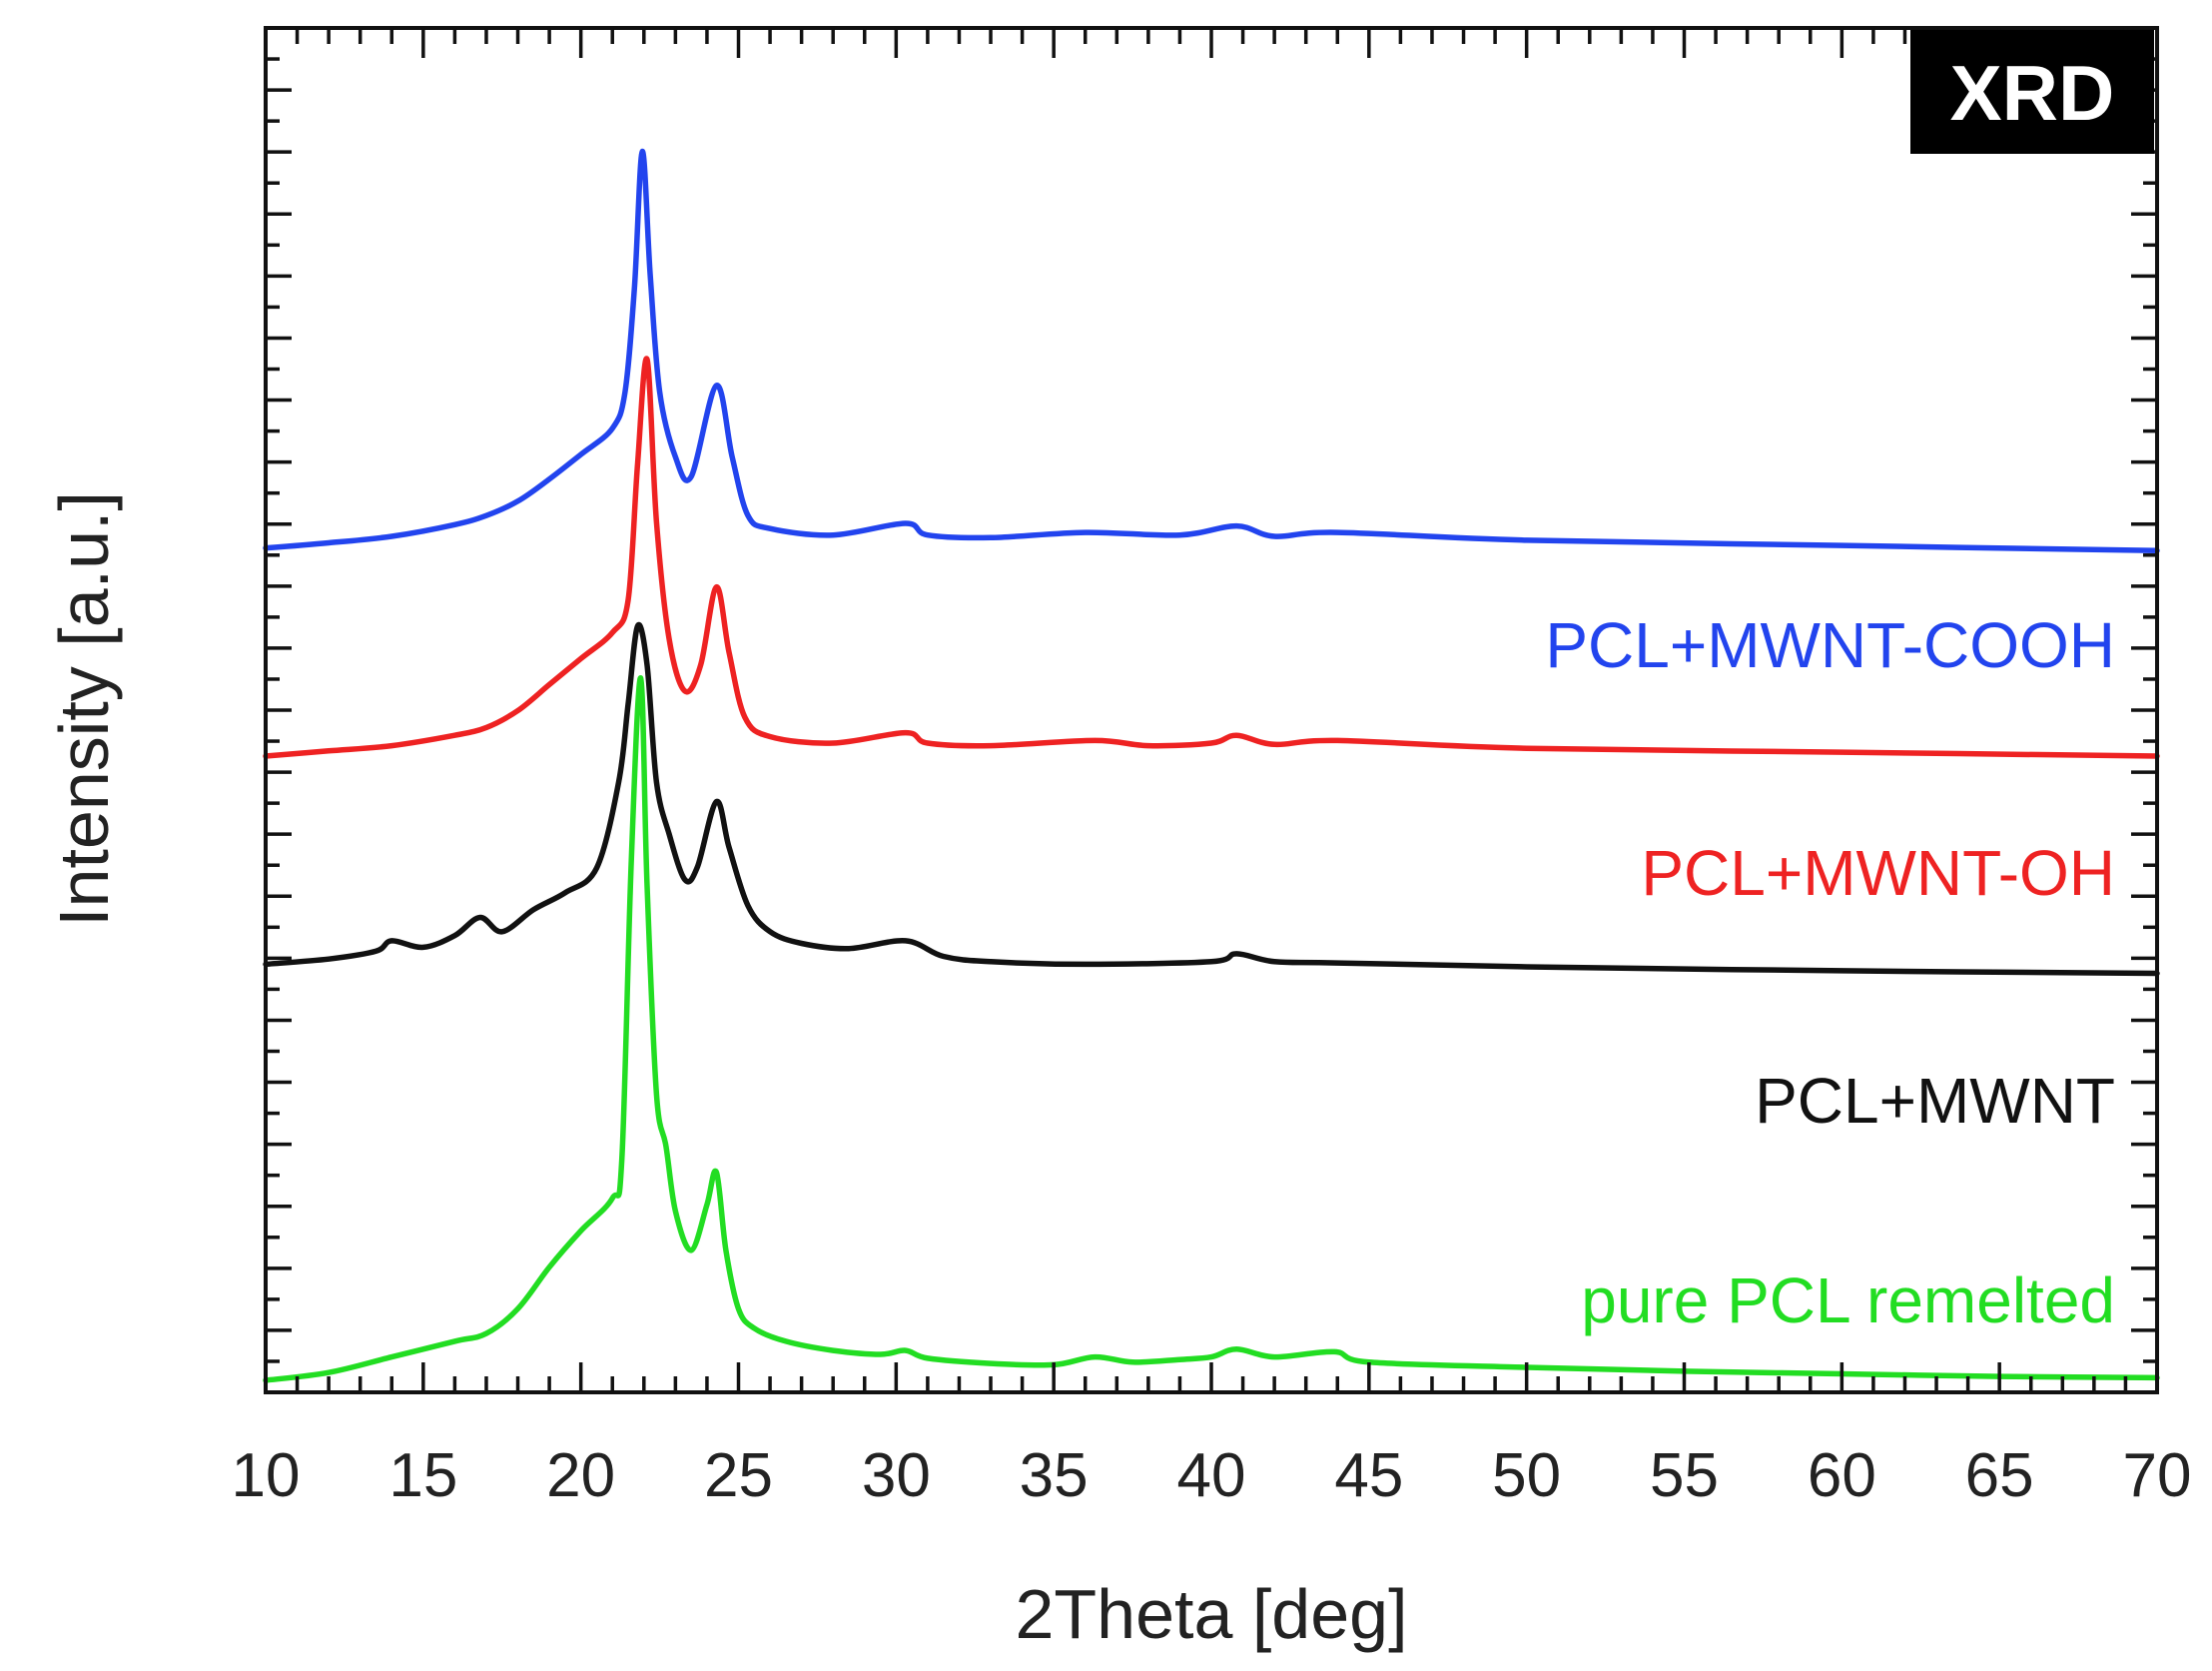  What do you see at coordinates (422, 1475) in the screenshot?
I see `x-tick-label: 15` at bounding box center [422, 1475].